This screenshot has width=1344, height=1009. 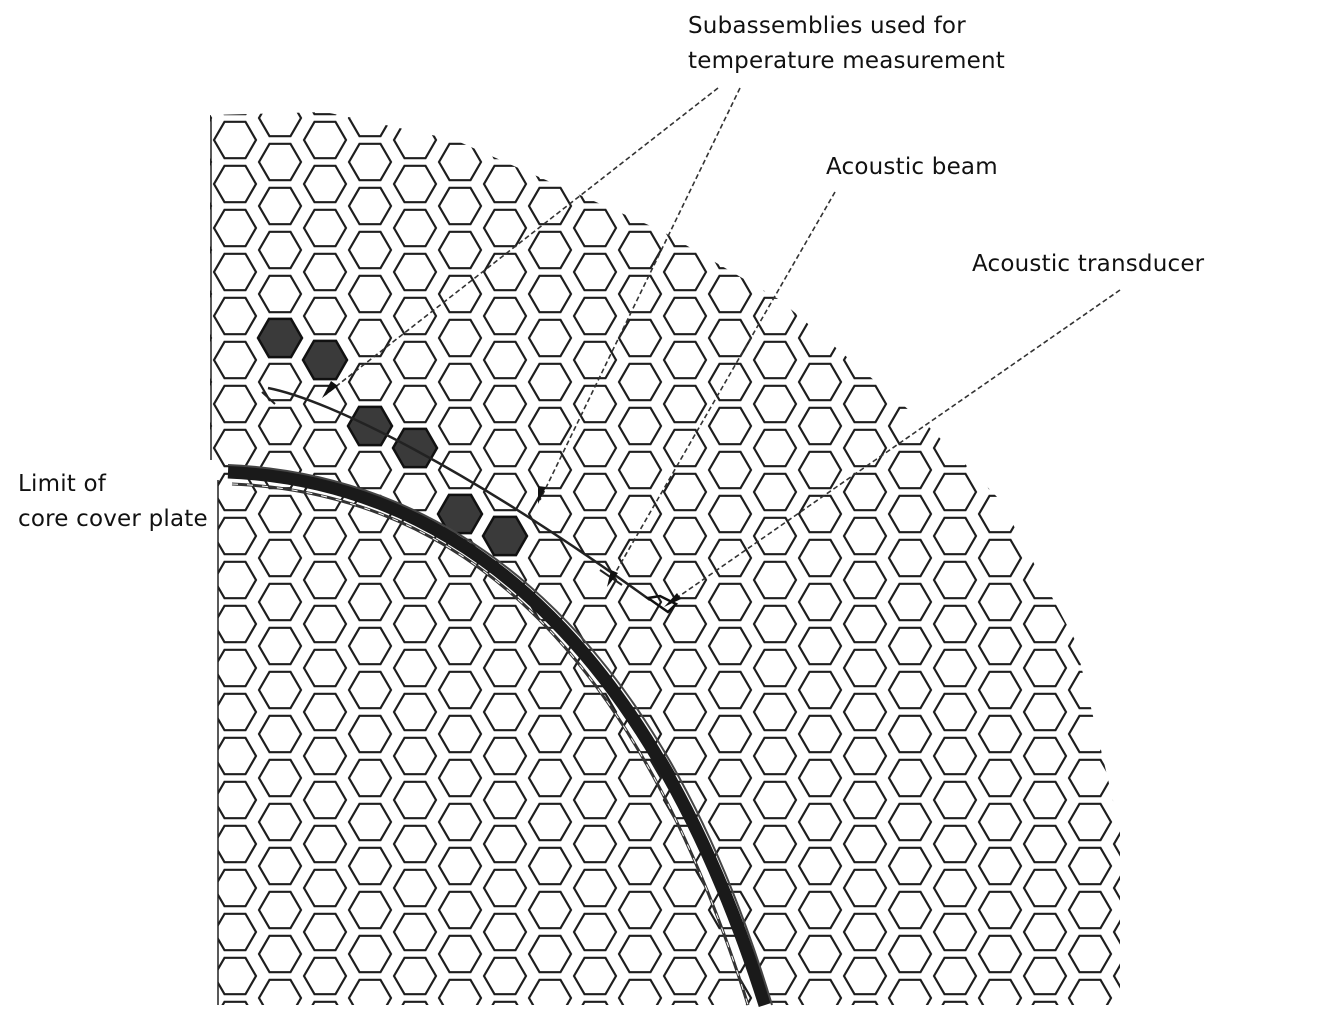 I want to click on label-temperature-subassemblies-line2: temperature measurement, so click(x=846, y=61).